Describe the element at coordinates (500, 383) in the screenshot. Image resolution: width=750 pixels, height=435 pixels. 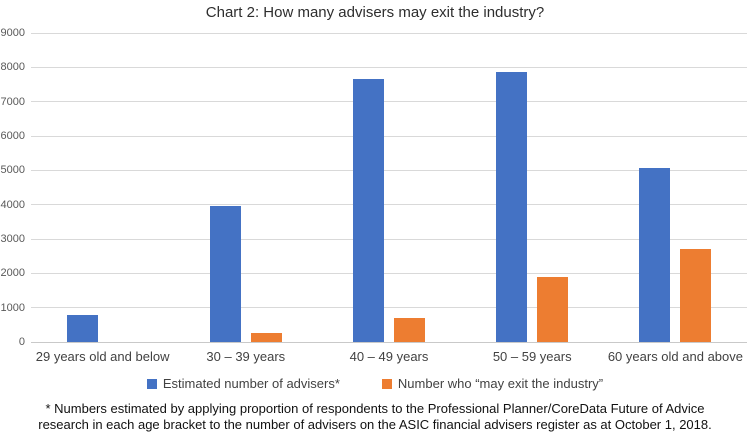
I see `legend-label: Number who “may exit the industry”` at that location.